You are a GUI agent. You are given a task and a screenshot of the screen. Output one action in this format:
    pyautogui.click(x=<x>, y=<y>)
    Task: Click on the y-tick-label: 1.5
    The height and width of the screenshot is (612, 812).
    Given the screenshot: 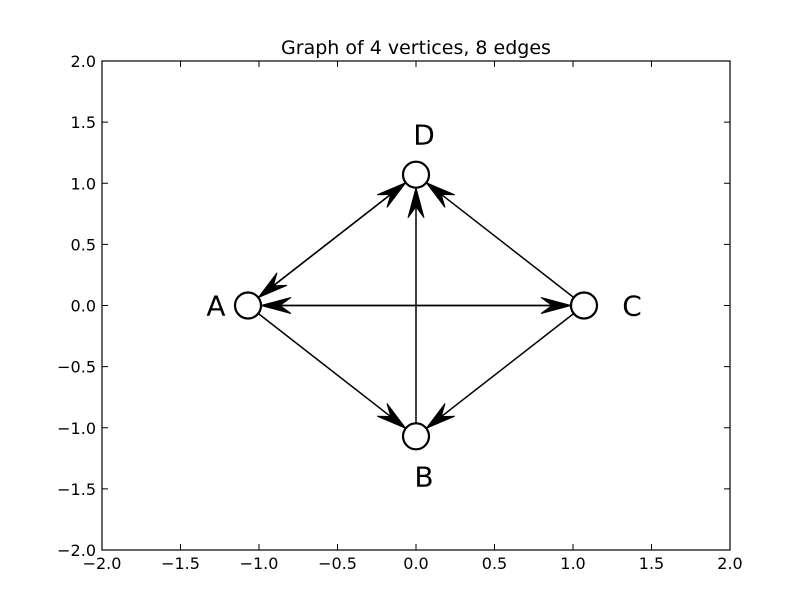 What is the action you would take?
    pyautogui.click(x=83, y=122)
    